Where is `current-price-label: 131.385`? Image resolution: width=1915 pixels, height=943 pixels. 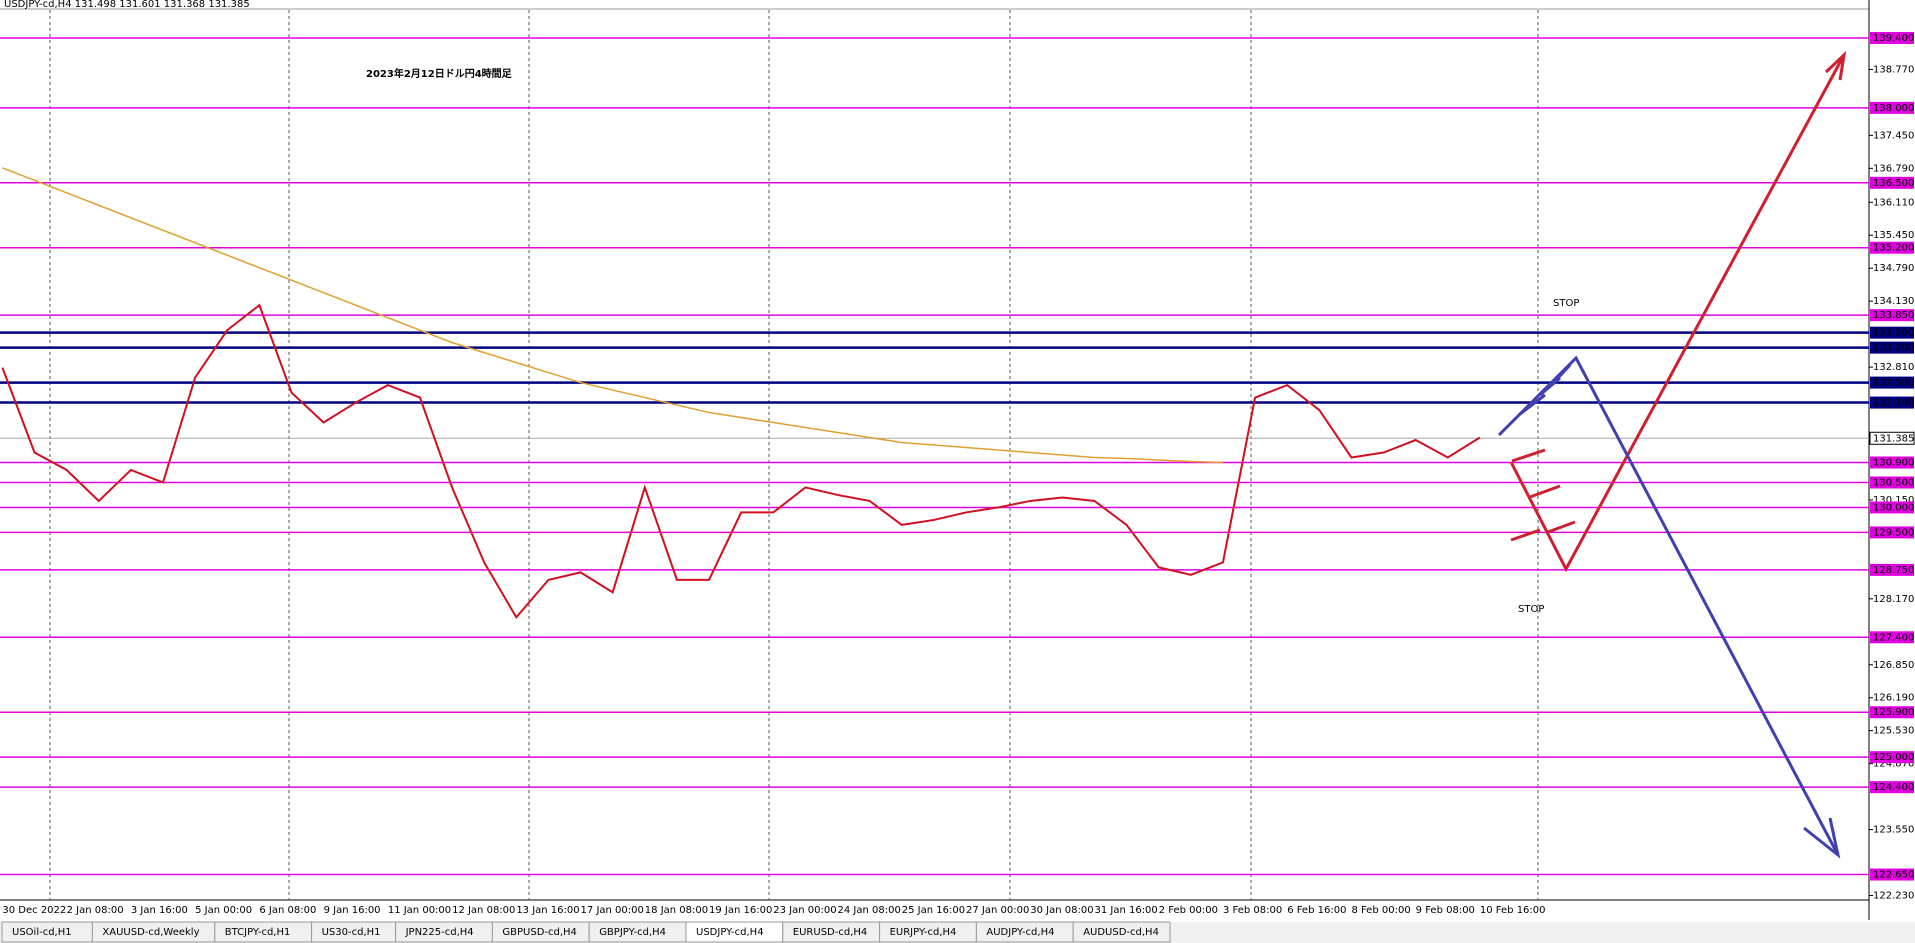
current-price-label: 131.385 is located at coordinates (1893, 438).